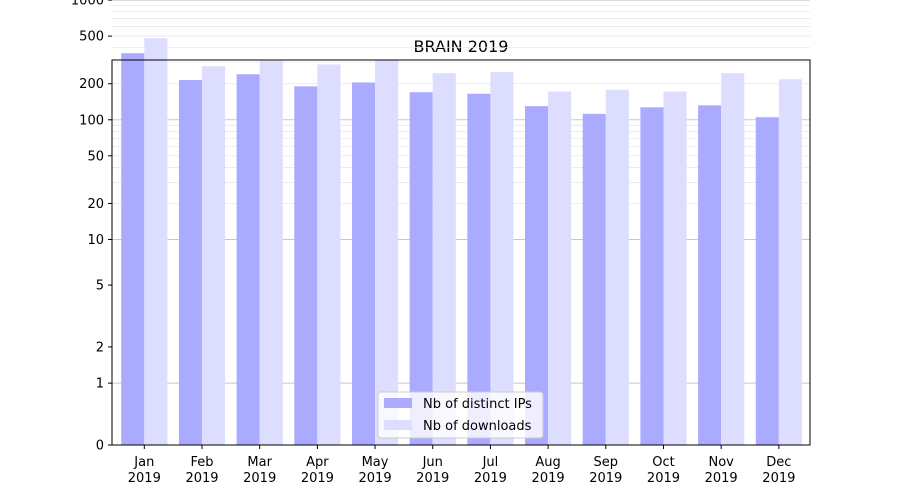 The width and height of the screenshot is (900, 500). Describe the element at coordinates (778, 470) in the screenshot. I see `x-tick-label: Dec 2019` at that location.